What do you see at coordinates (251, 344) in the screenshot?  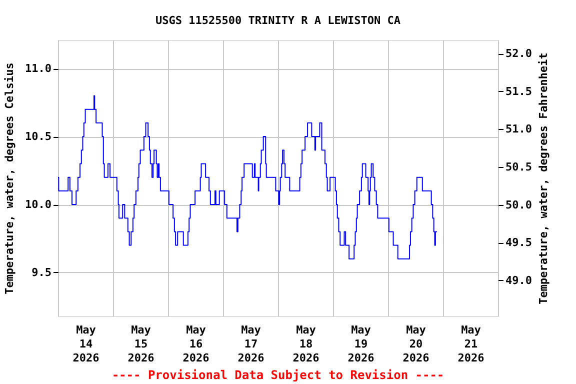 I see `x-tick-label: May 17 2026` at bounding box center [251, 344].